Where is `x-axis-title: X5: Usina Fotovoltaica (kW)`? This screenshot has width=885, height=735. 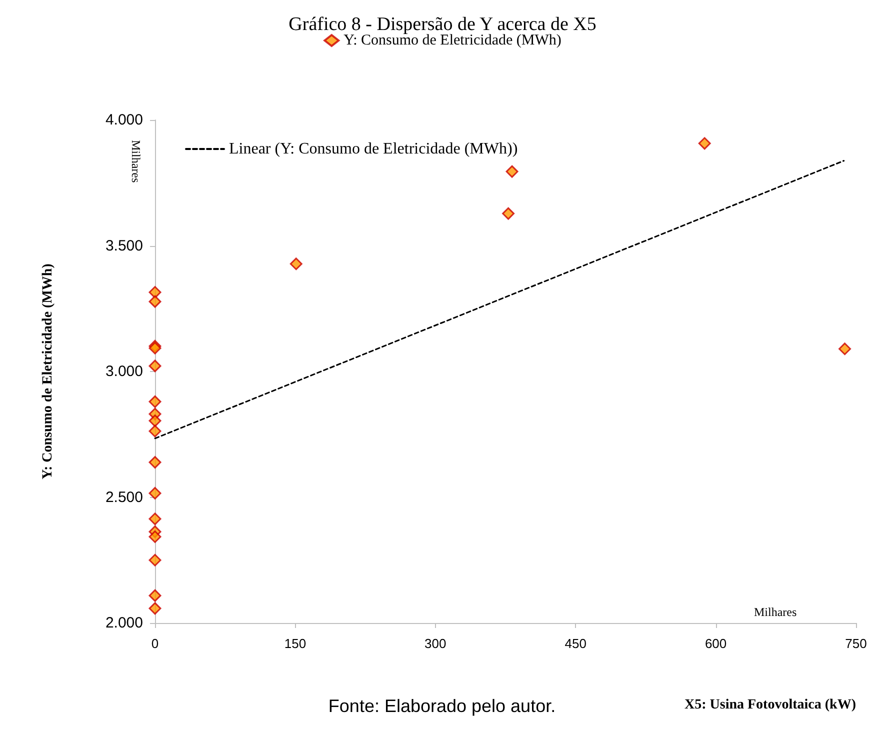
x-axis-title: X5: Usina Fotovoltaica (kW) is located at coordinates (770, 705).